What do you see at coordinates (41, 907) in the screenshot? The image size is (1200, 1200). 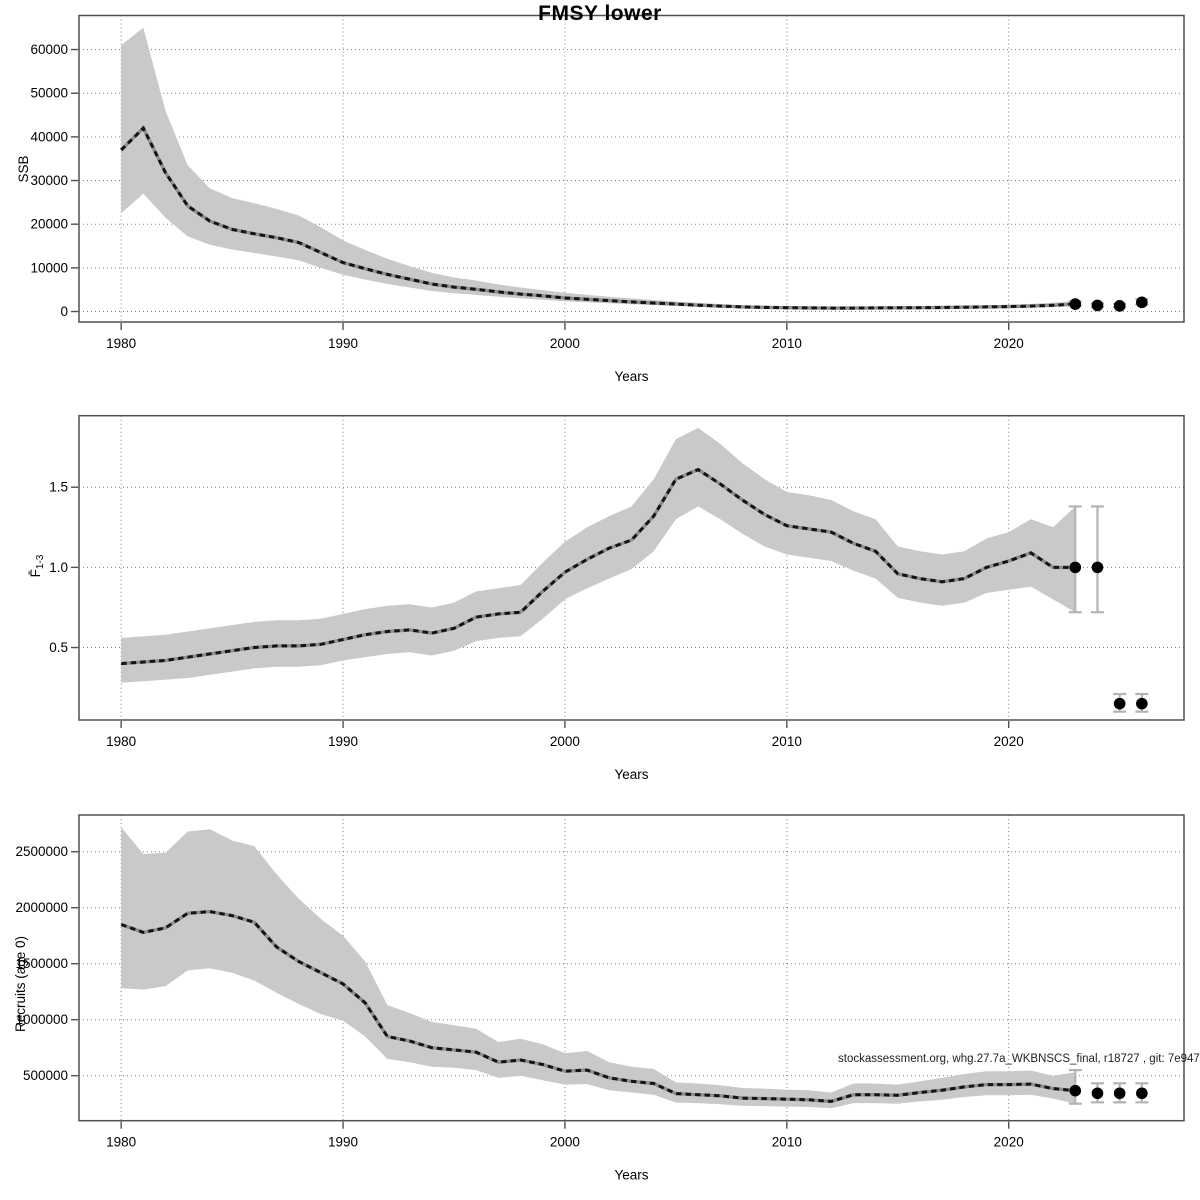 I see `y-tick-label: 2000000` at bounding box center [41, 907].